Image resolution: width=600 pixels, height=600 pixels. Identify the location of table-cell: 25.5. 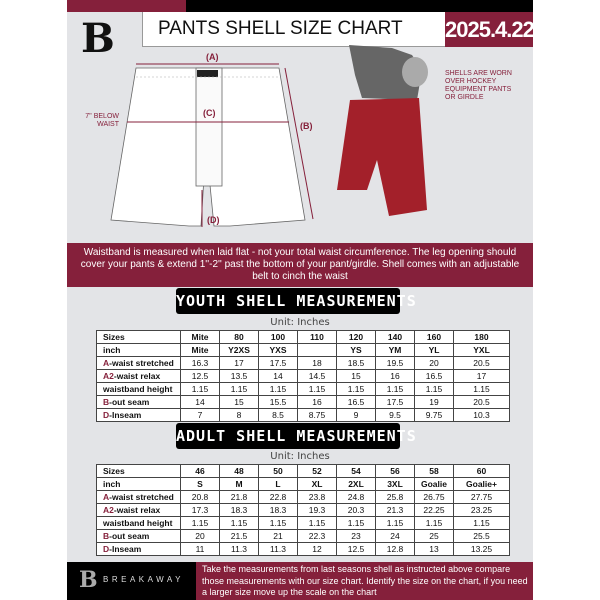
(481, 536).